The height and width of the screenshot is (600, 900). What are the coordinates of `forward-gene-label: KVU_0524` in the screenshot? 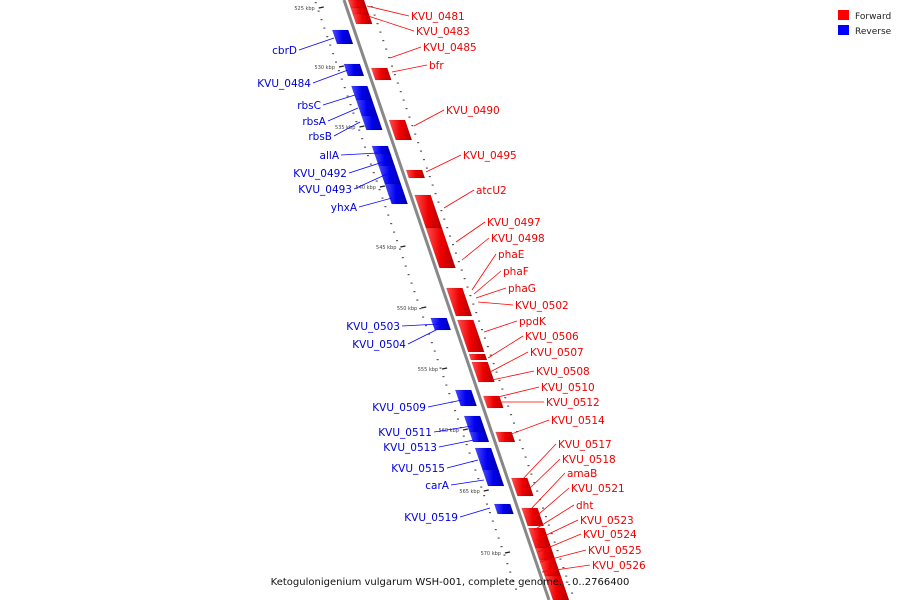 It's located at (610, 535).